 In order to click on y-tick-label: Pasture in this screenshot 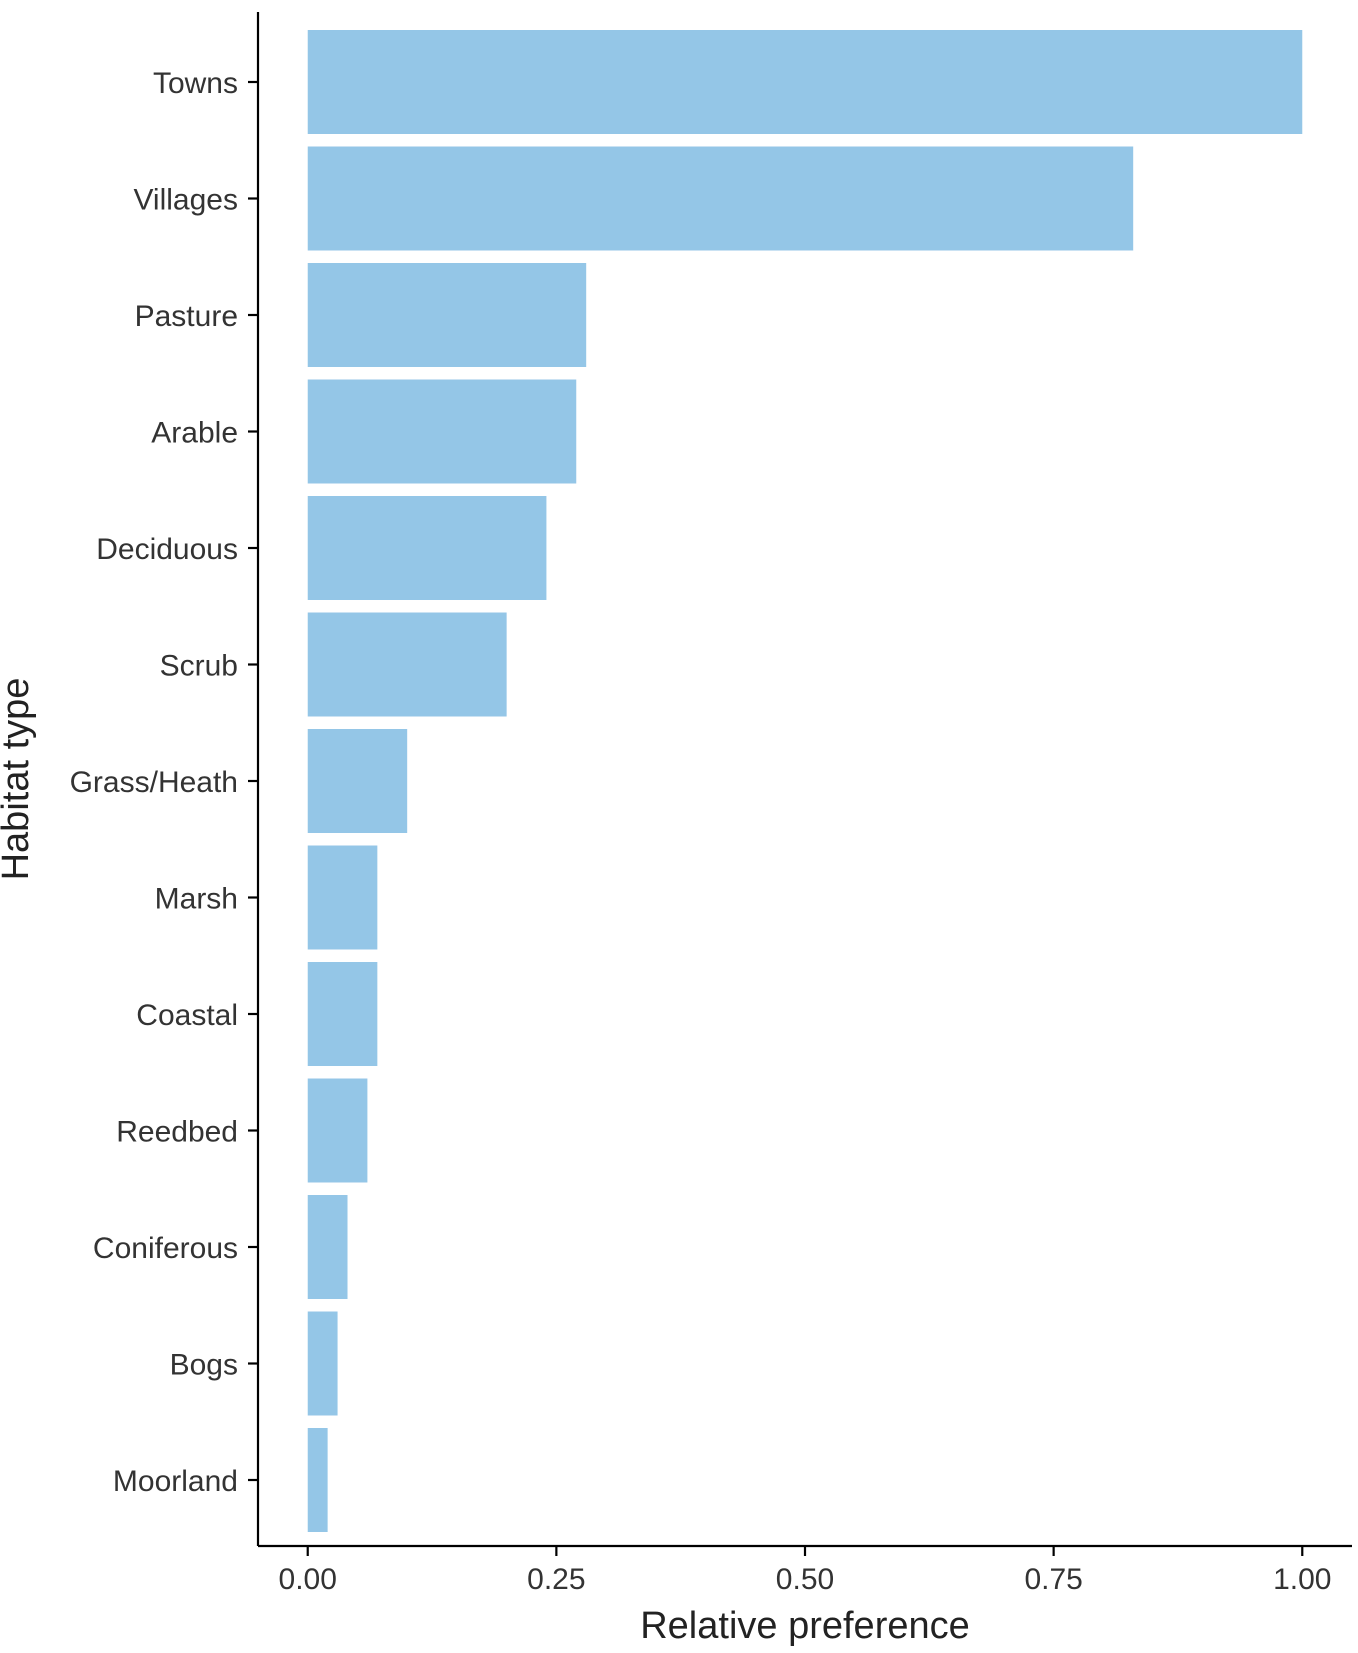, I will do `click(186, 316)`.